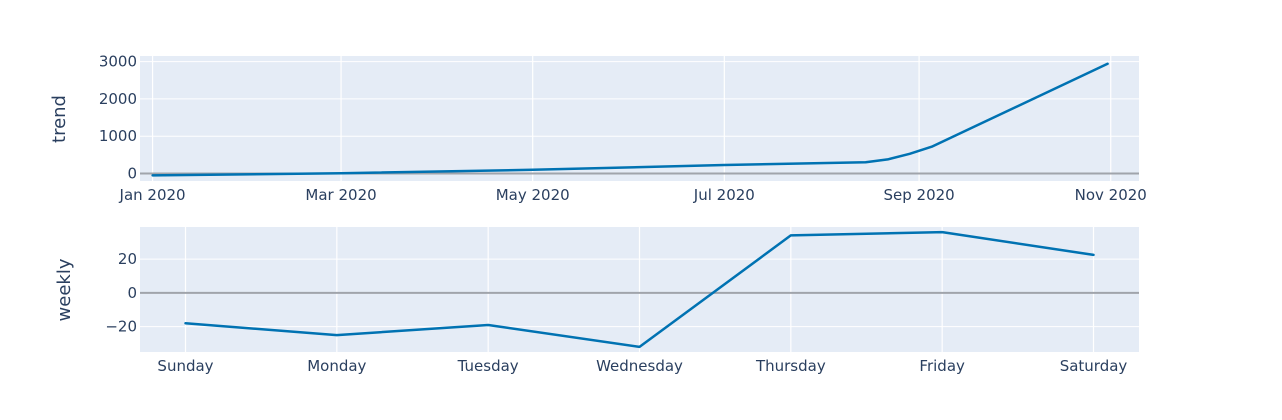 The width and height of the screenshot is (1282, 420). What do you see at coordinates (918, 195) in the screenshot?
I see `trend-x-tick-label: Sep 2020` at bounding box center [918, 195].